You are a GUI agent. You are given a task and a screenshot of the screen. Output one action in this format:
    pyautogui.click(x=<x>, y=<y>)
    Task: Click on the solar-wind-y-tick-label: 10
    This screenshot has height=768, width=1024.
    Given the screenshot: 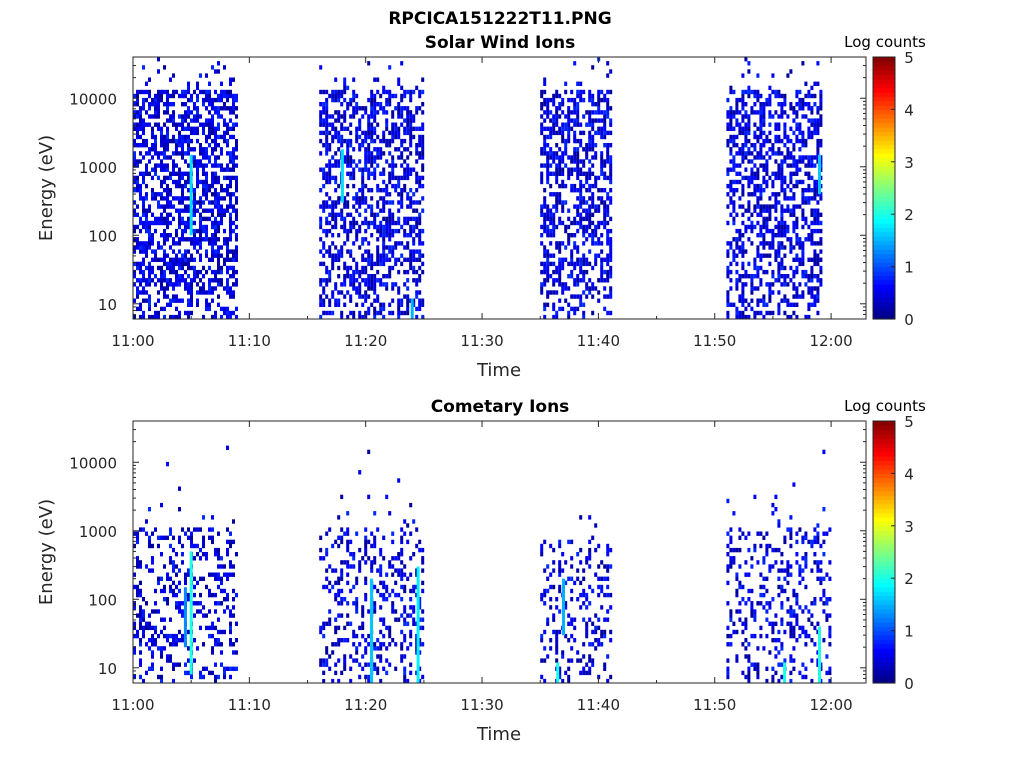 What is the action you would take?
    pyautogui.click(x=107, y=305)
    